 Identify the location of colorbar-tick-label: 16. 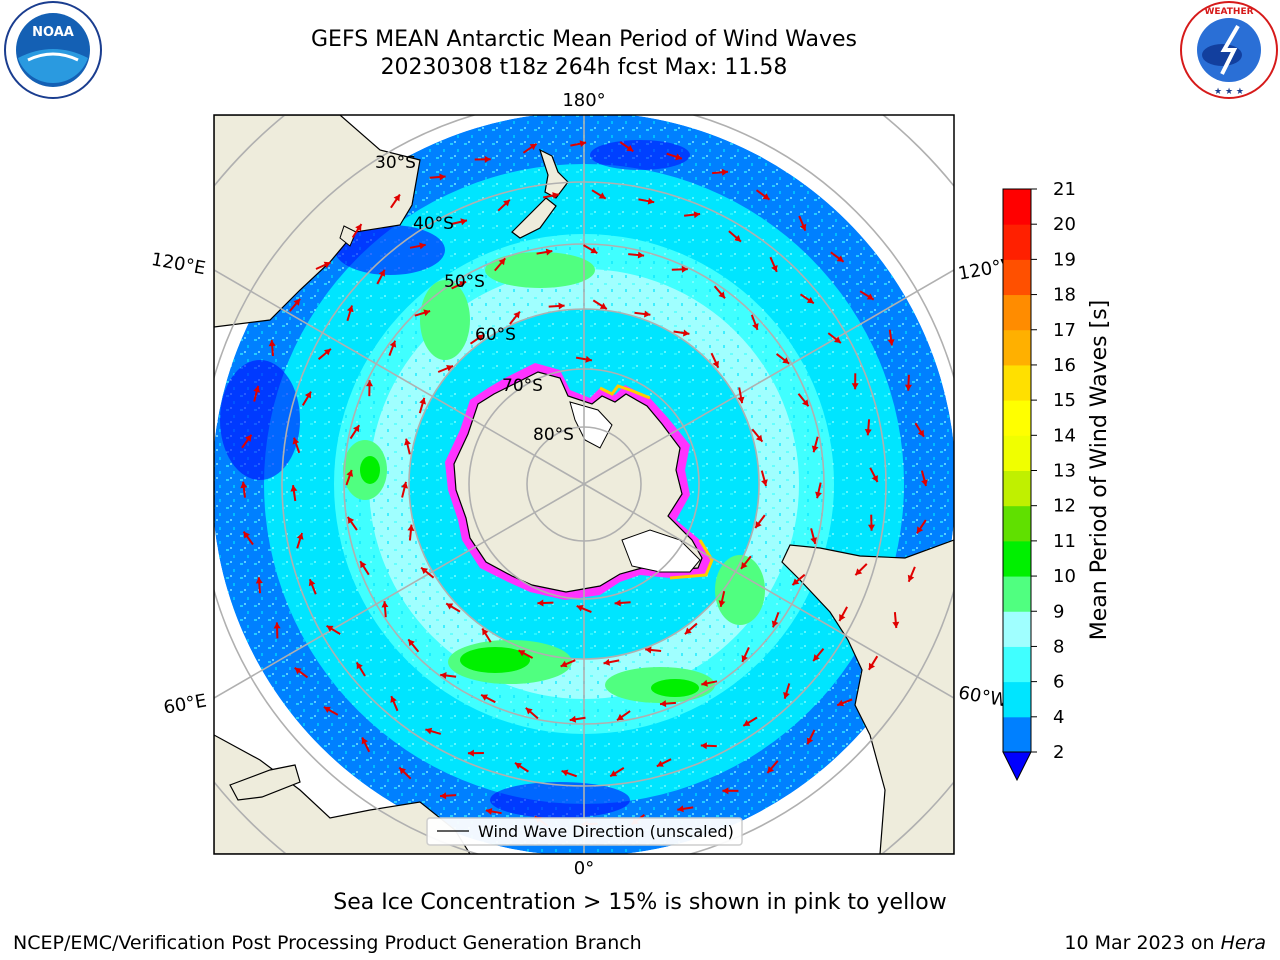
(1064, 365).